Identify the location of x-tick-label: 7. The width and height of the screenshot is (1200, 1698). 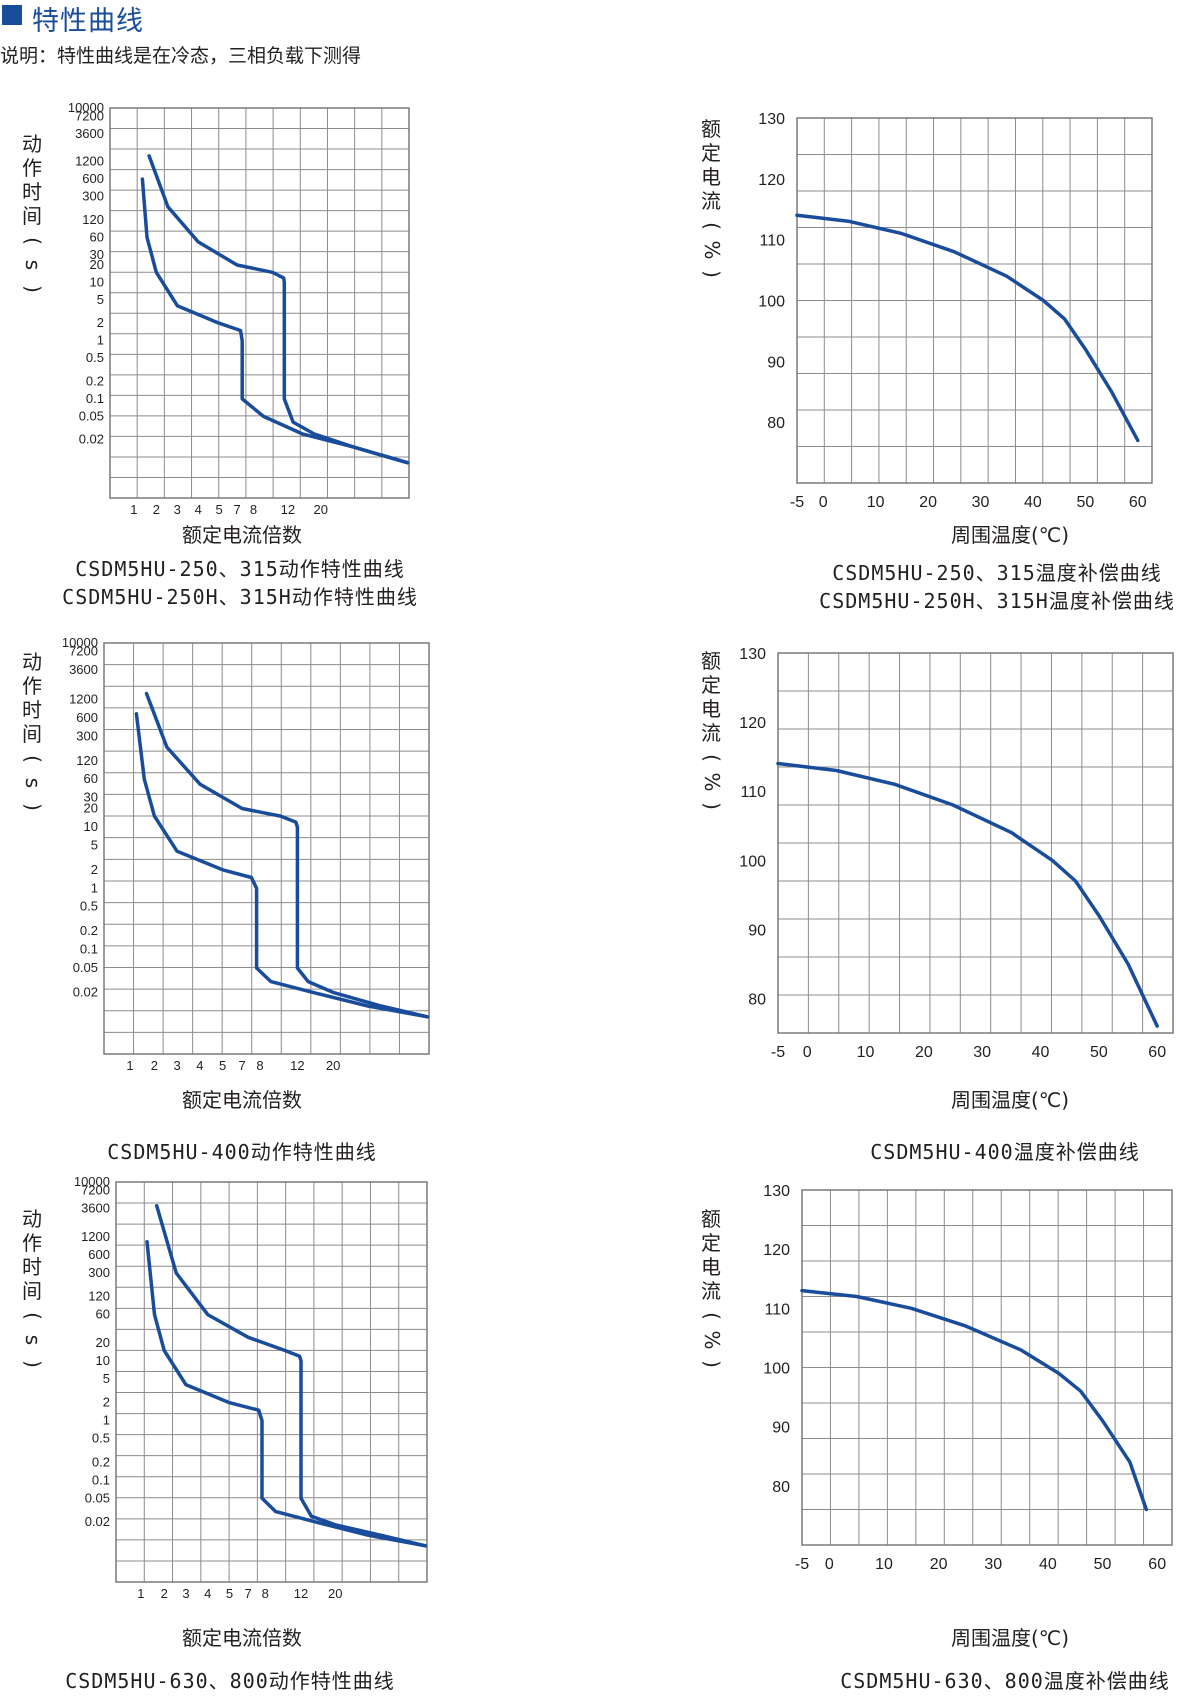
(248, 1593).